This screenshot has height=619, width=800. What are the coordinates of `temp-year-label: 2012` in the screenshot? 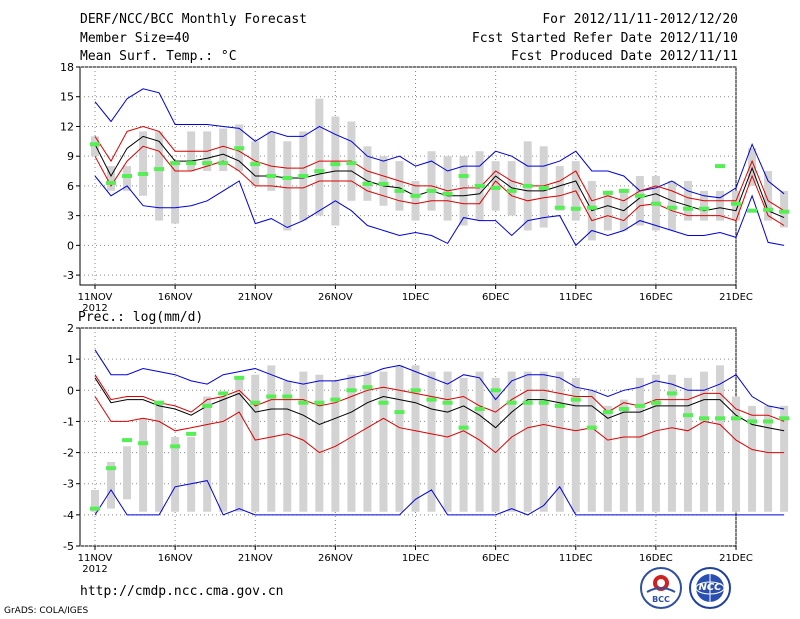 It's located at (94, 308).